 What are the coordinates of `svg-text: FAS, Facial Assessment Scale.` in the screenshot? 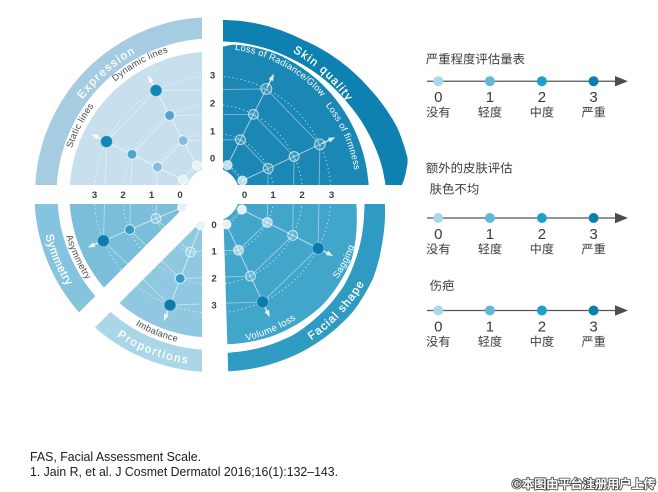 It's located at (115, 456).